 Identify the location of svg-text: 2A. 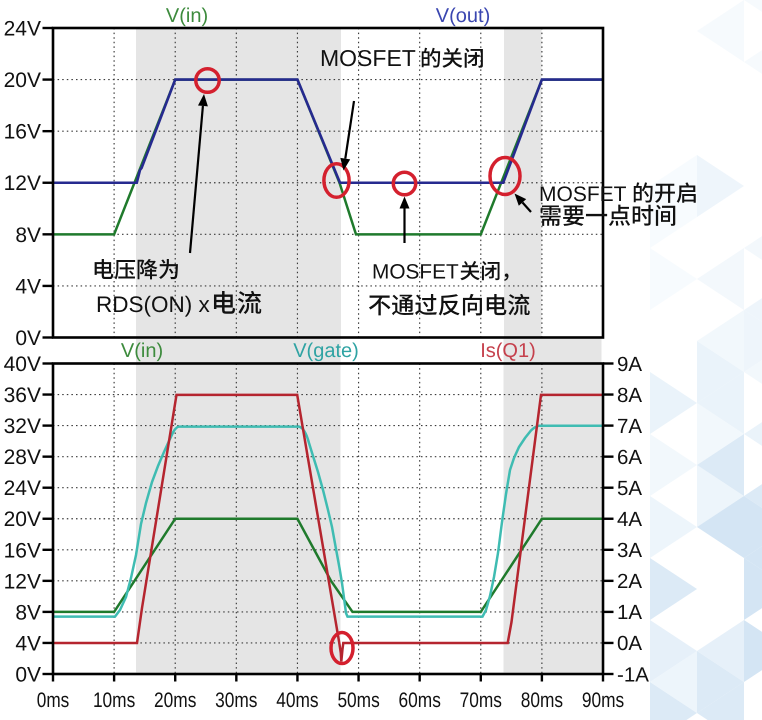
(629, 581).